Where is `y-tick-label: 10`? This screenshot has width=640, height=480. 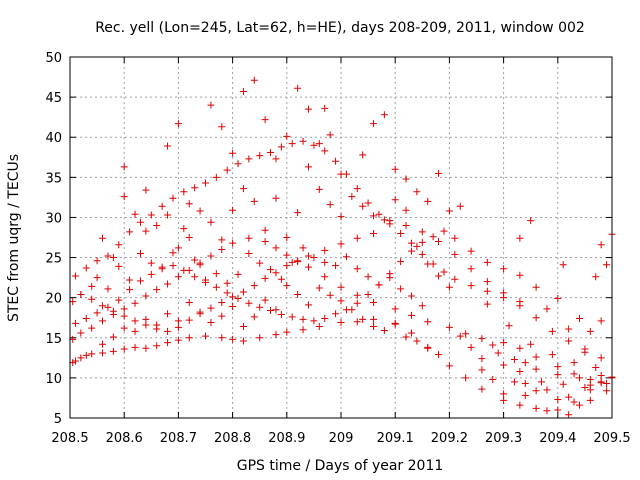 y-tick-label: 10 is located at coordinates (53, 379).